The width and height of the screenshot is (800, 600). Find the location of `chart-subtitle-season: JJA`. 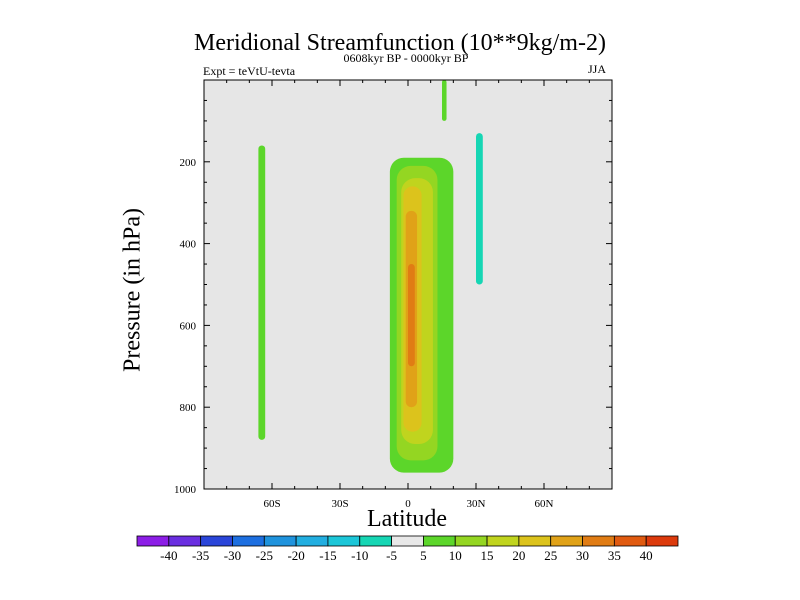

chart-subtitle-season: JJA is located at coordinates (597, 69).